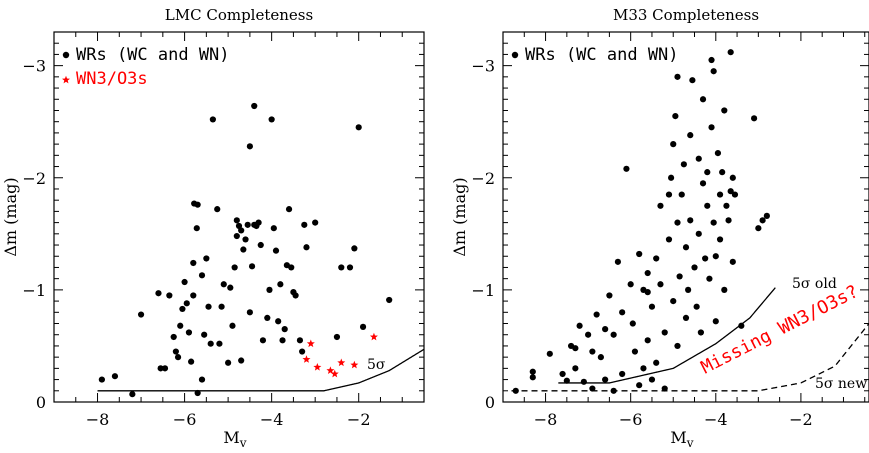 The width and height of the screenshot is (869, 453). What do you see at coordinates (112, 79) in the screenshot?
I see `legend-label: WN3/O3s` at bounding box center [112, 79].